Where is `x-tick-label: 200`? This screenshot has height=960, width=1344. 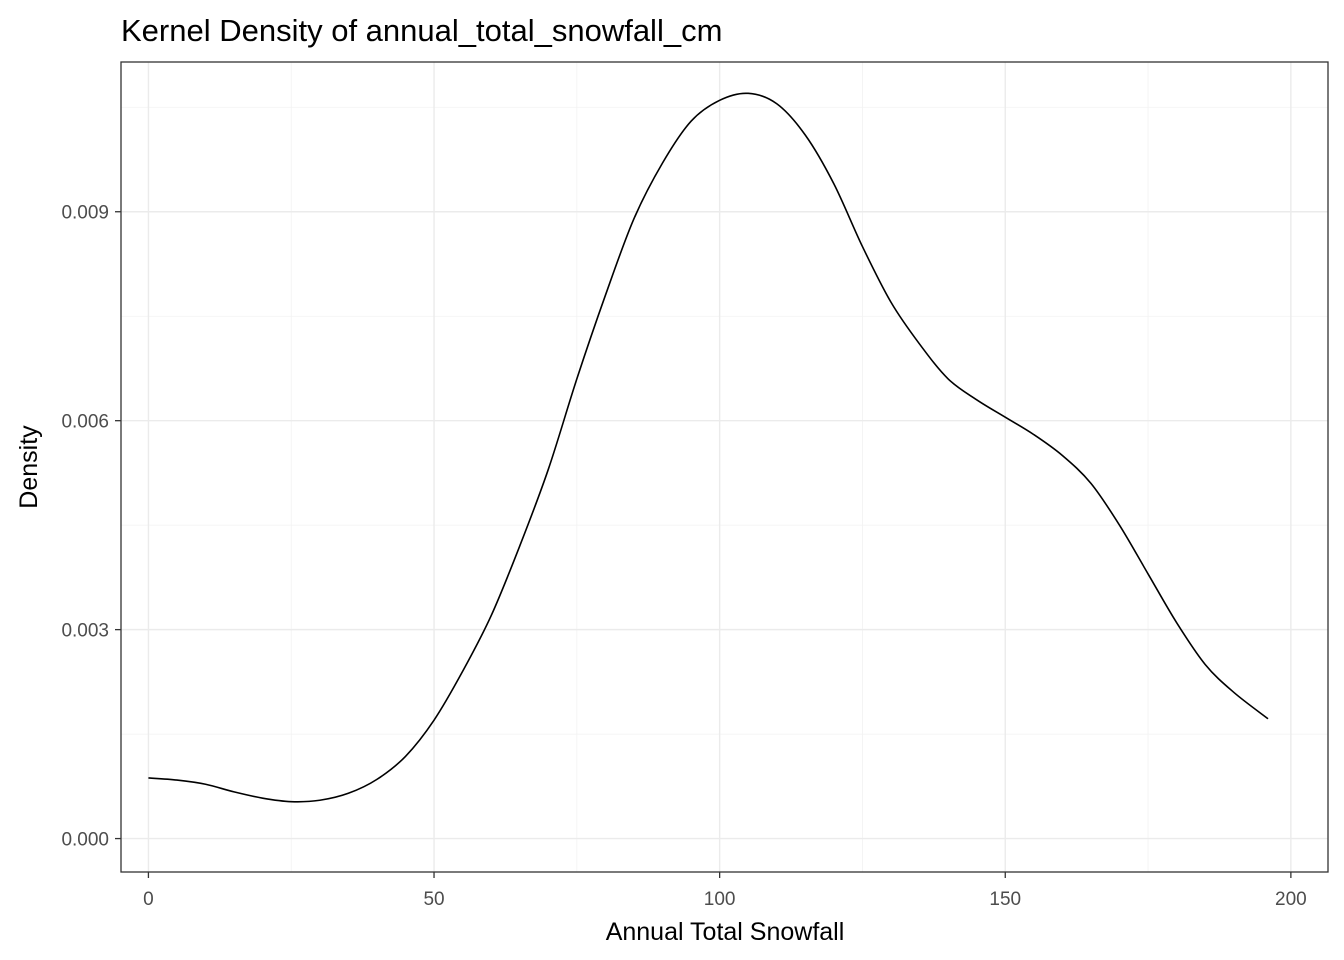 x-tick-label: 200 is located at coordinates (1291, 899).